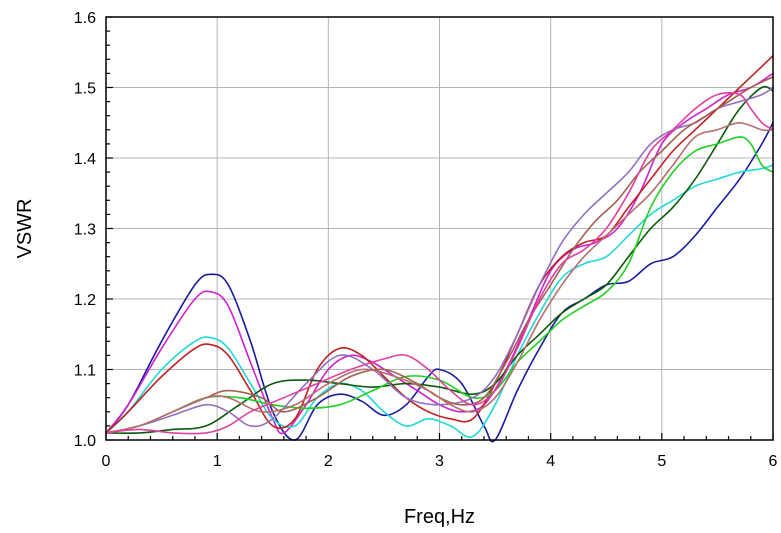  What do you see at coordinates (85, 300) in the screenshot?
I see `y-tick-label: 1.2` at bounding box center [85, 300].